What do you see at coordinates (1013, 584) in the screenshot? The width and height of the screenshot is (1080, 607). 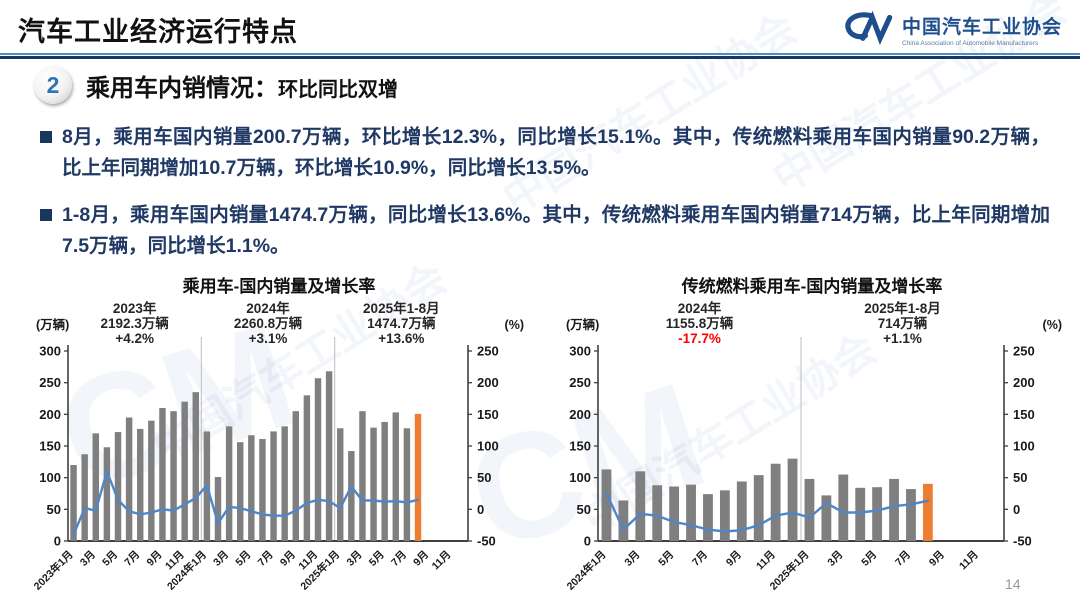 I see `page-number: 14` at bounding box center [1013, 584].